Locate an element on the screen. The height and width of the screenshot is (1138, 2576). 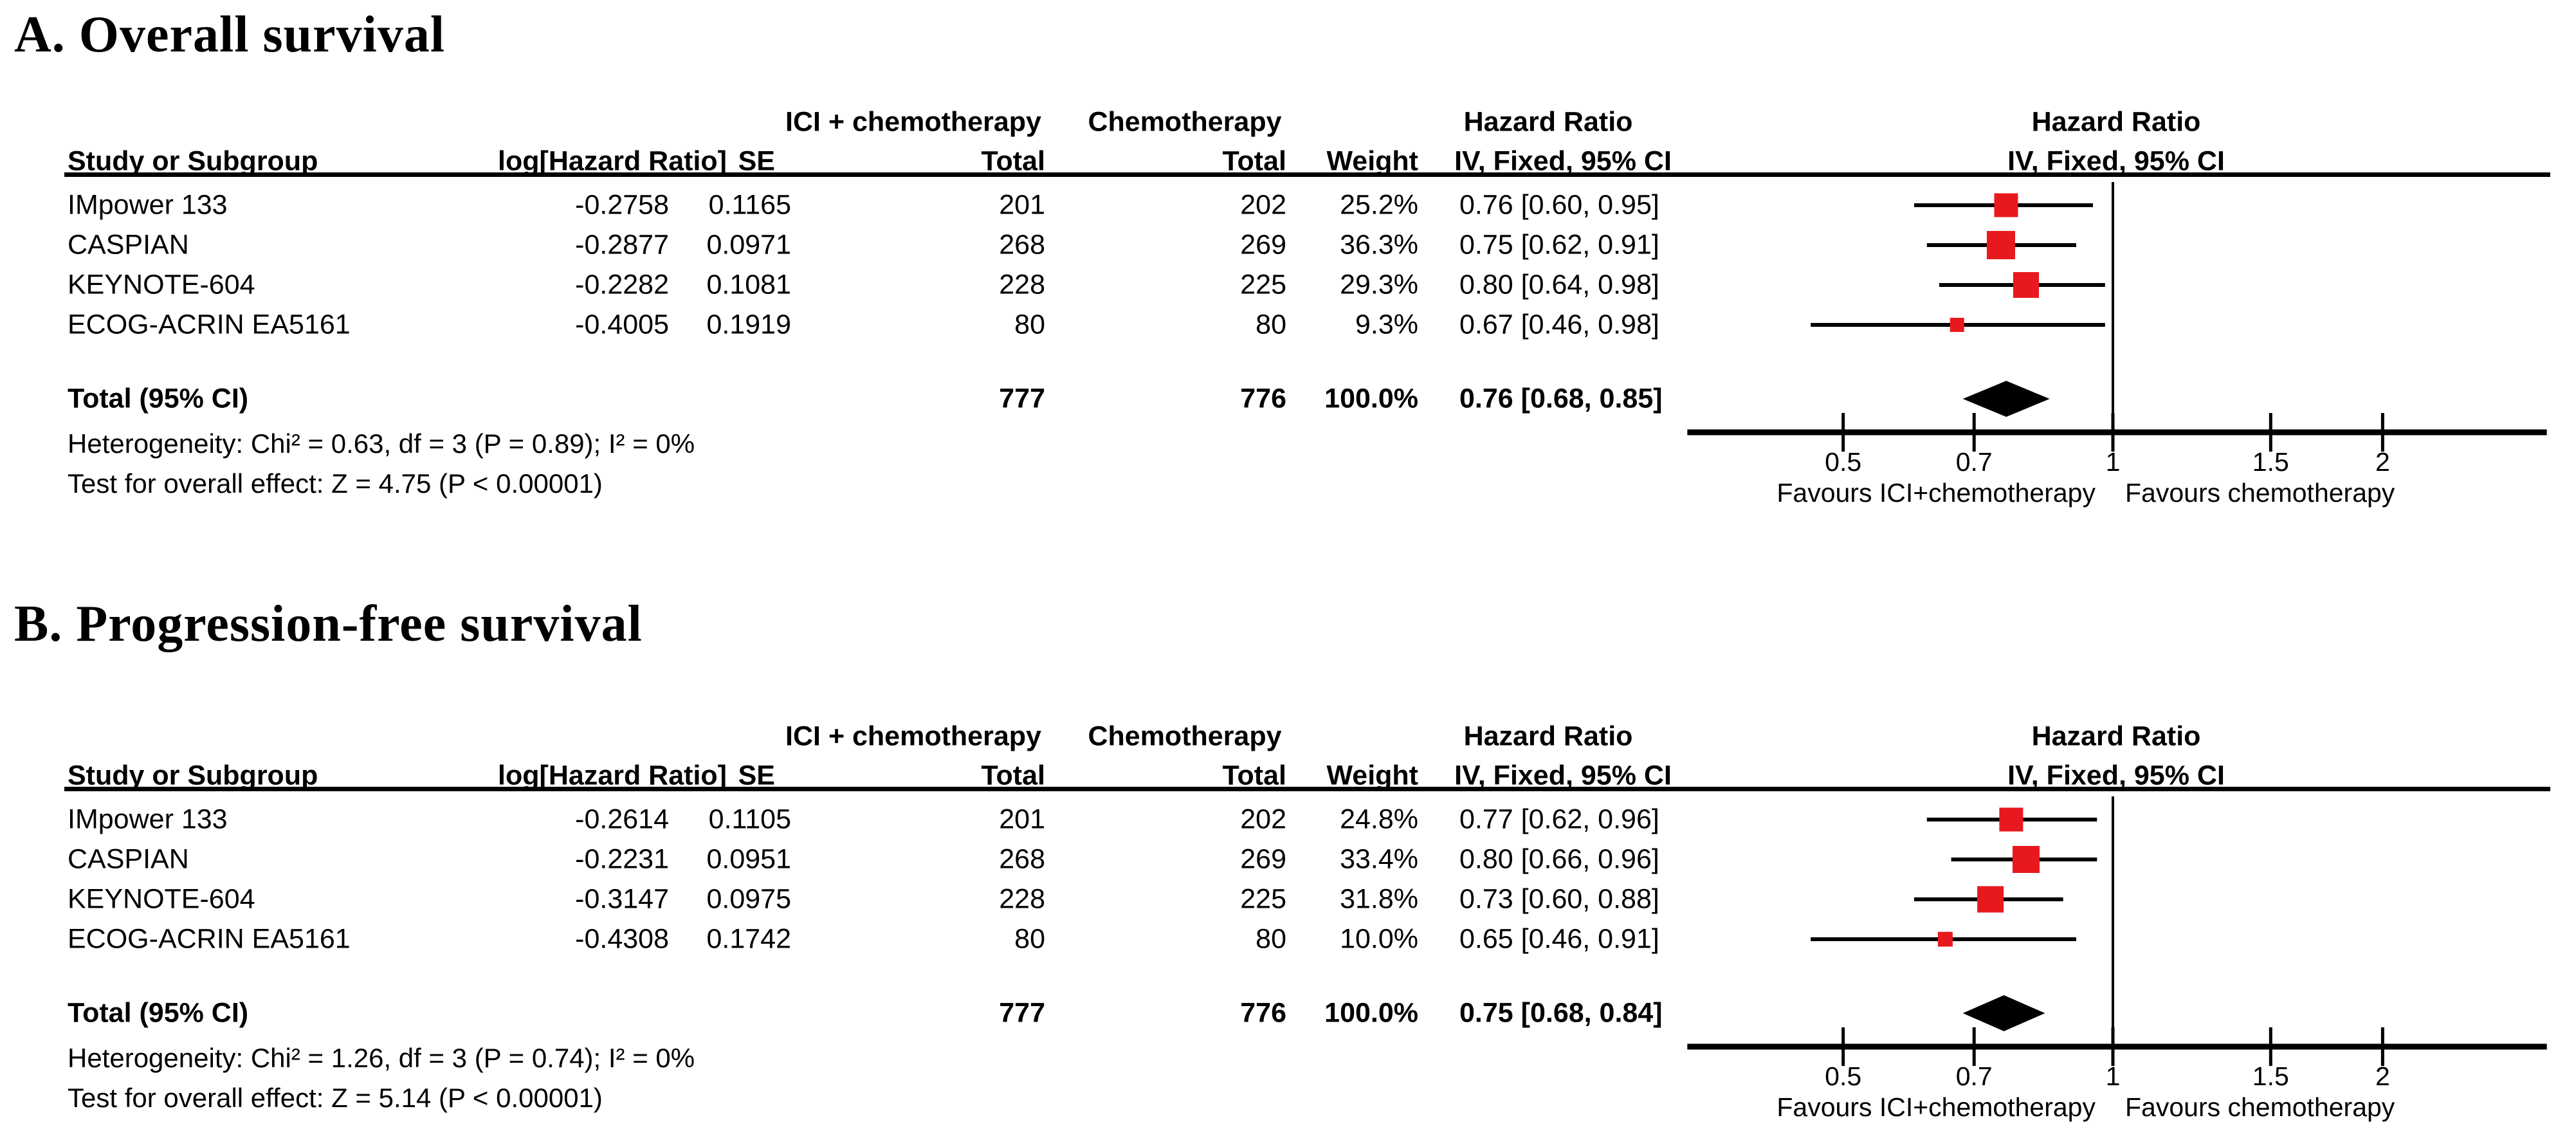
col-header-hazard-ratio: Hazard Ratio is located at coordinates (1548, 122).